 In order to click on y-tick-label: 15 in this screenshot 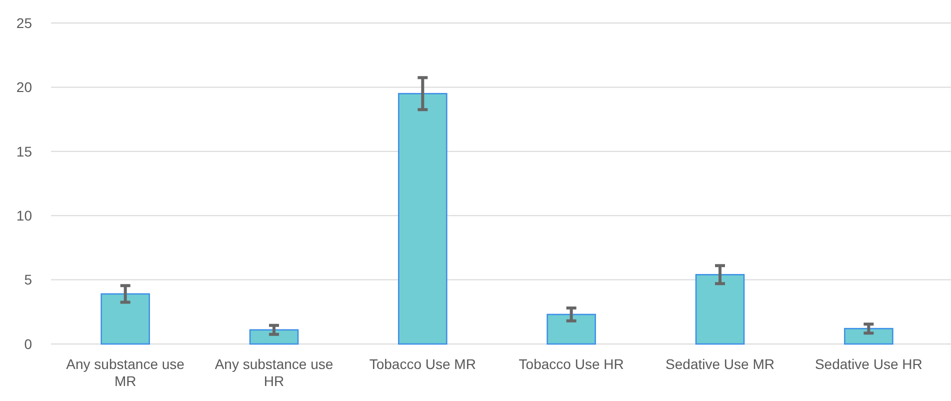, I will do `click(24, 151)`.